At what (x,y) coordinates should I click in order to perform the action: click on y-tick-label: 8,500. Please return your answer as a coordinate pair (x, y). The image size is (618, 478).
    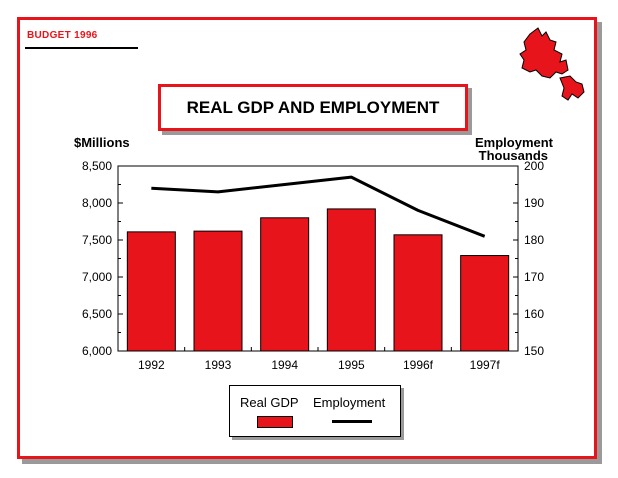
    Looking at the image, I should click on (97, 166).